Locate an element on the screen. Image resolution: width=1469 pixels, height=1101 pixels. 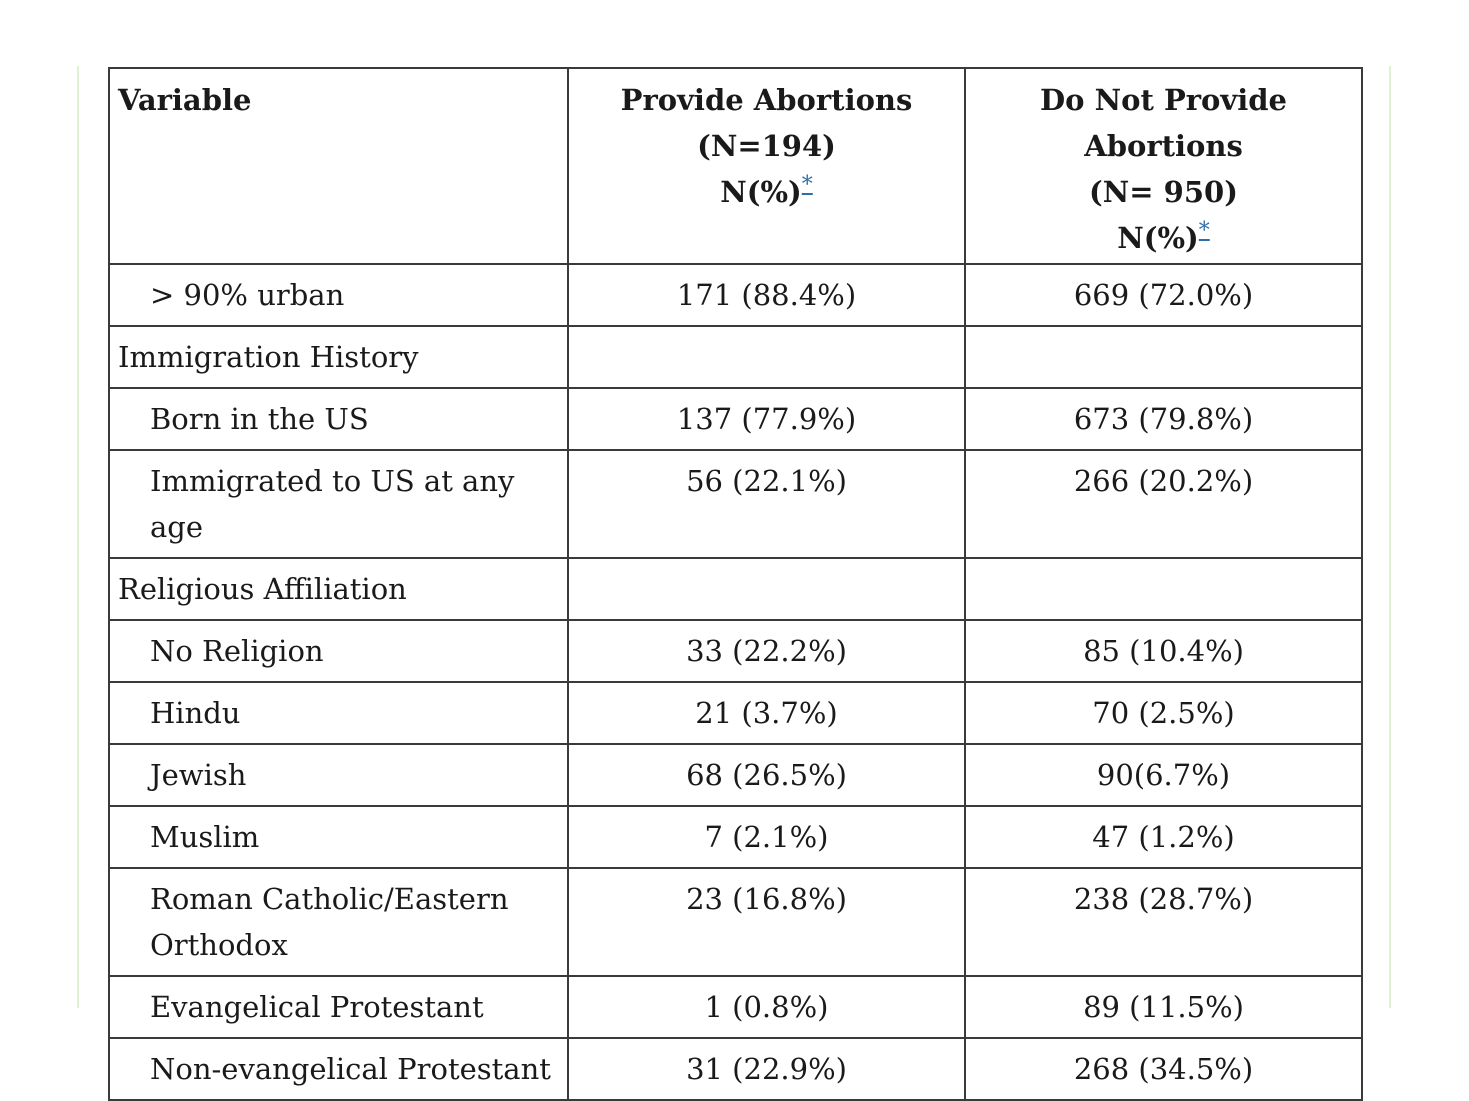
not-provide-value-cell: 89 (11.5%) is located at coordinates (1163, 1007).